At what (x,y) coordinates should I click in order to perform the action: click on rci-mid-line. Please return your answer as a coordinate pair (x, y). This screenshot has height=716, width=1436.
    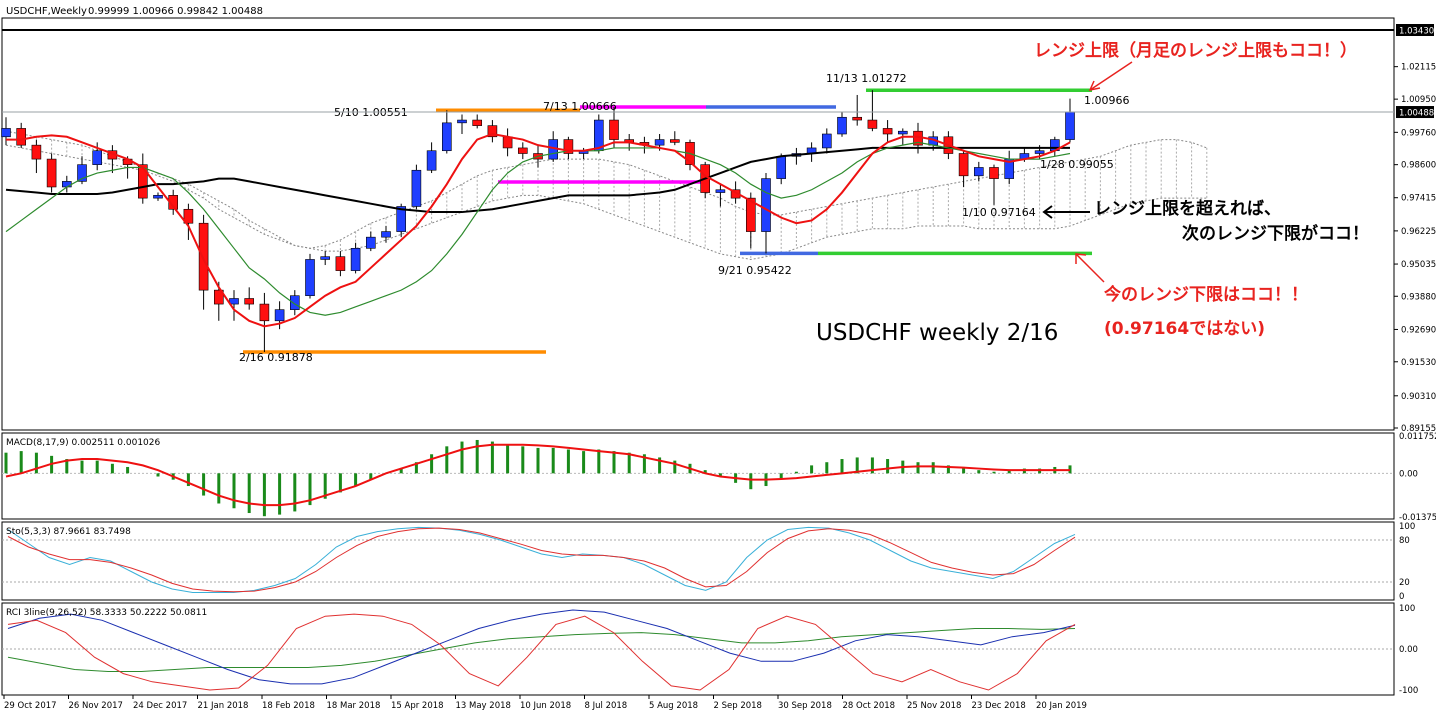
    Looking at the image, I should click on (541, 647).